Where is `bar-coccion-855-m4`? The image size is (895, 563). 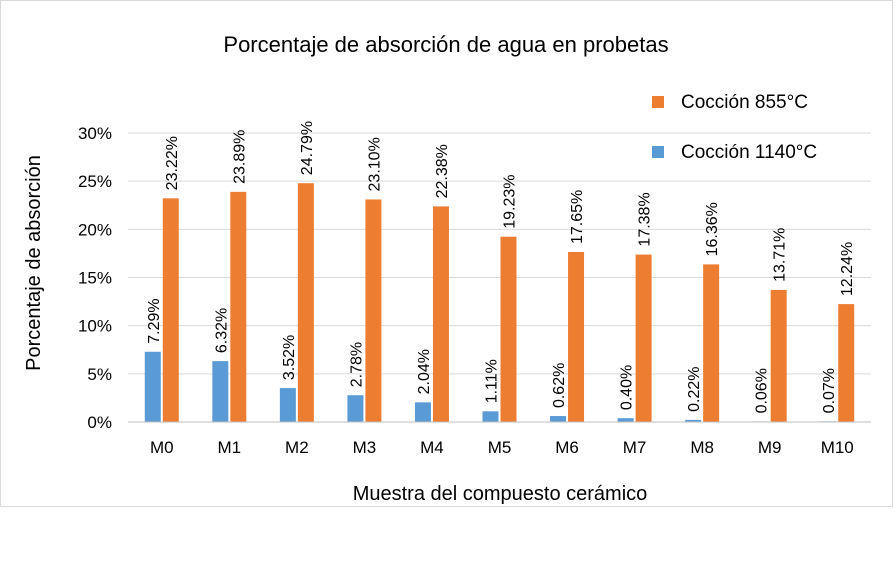
bar-coccion-855-m4 is located at coordinates (440, 314).